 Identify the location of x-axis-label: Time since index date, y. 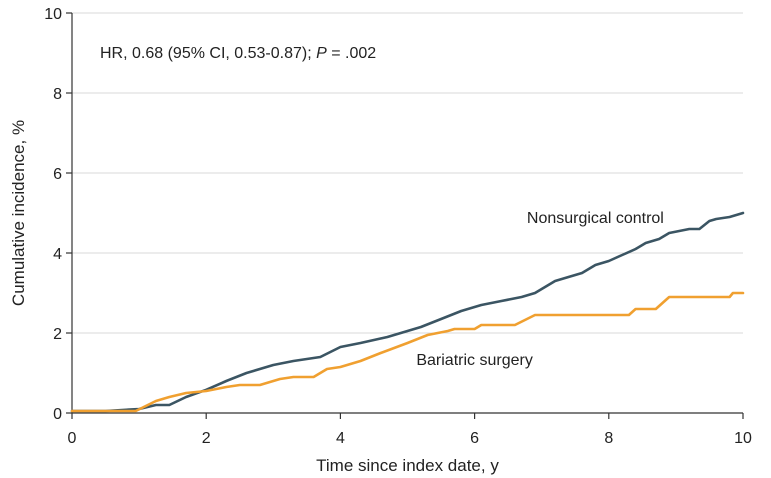
(407, 465).